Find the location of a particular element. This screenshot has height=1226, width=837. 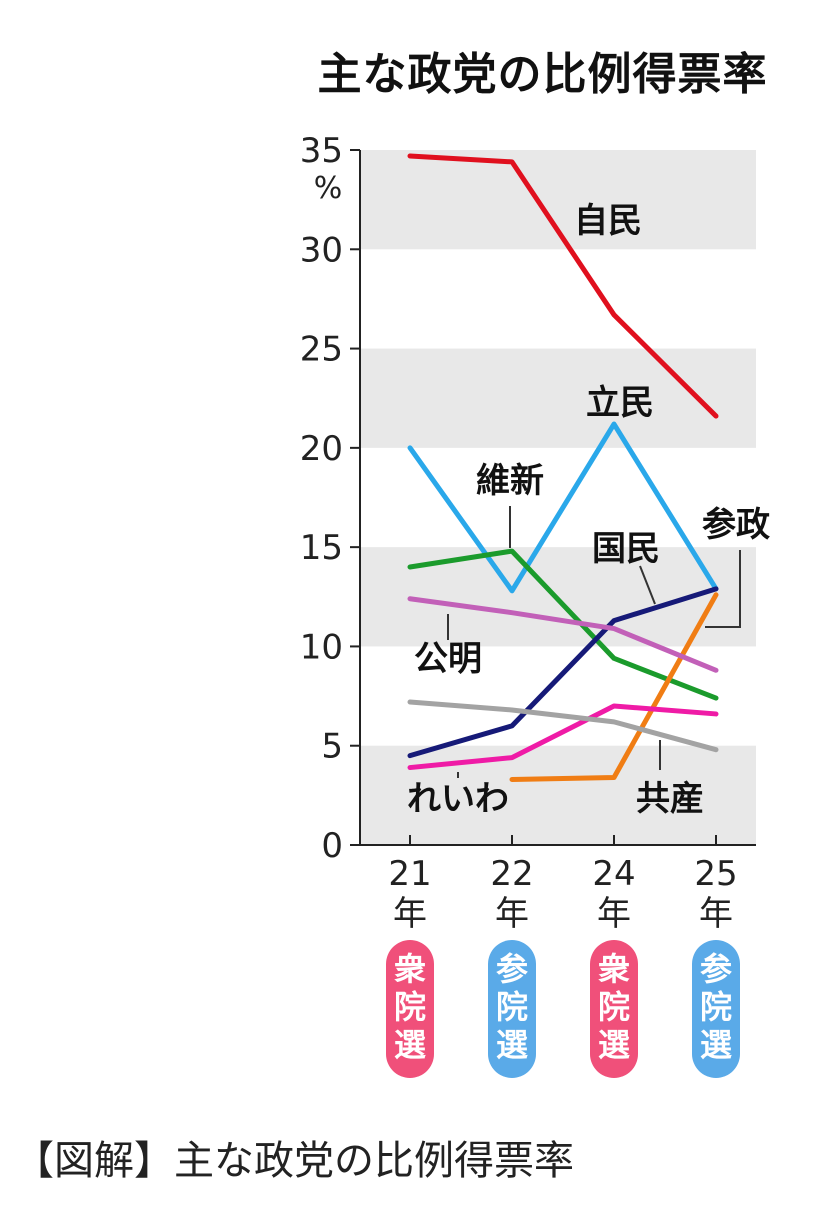

series-line-れいわ is located at coordinates (563, 737).